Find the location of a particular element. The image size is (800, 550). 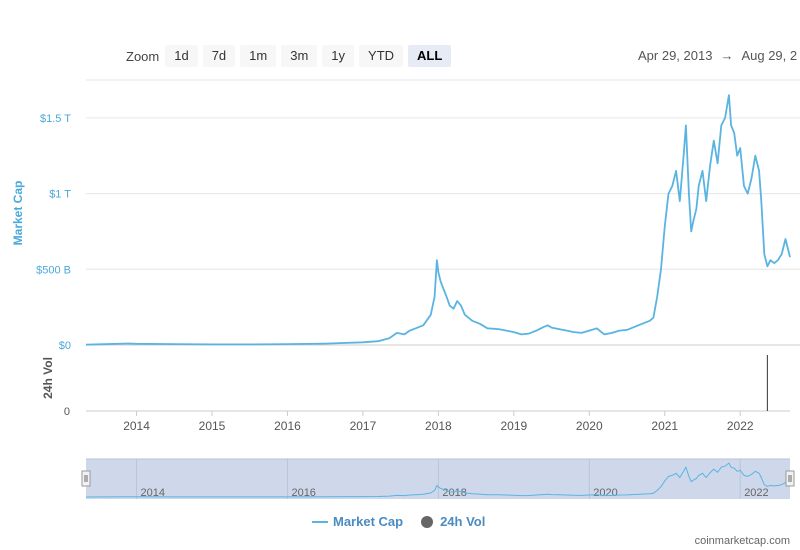

date-to-input: Aug 29, 2 is located at coordinates (769, 55).